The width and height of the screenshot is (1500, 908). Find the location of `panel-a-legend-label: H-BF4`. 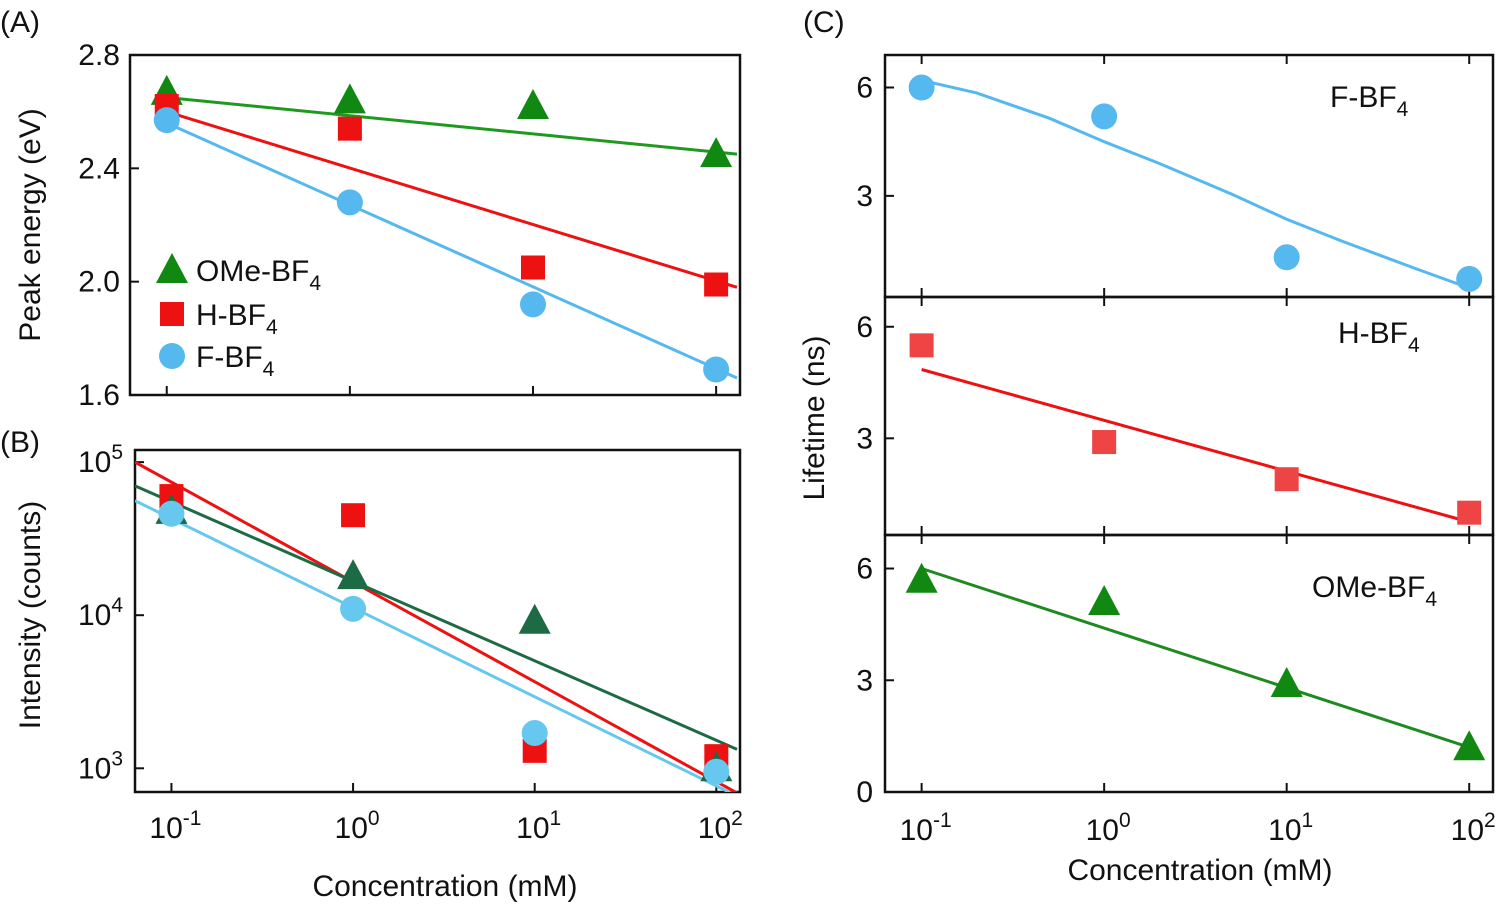

panel-a-legend-label: H-BF4 is located at coordinates (237, 319).